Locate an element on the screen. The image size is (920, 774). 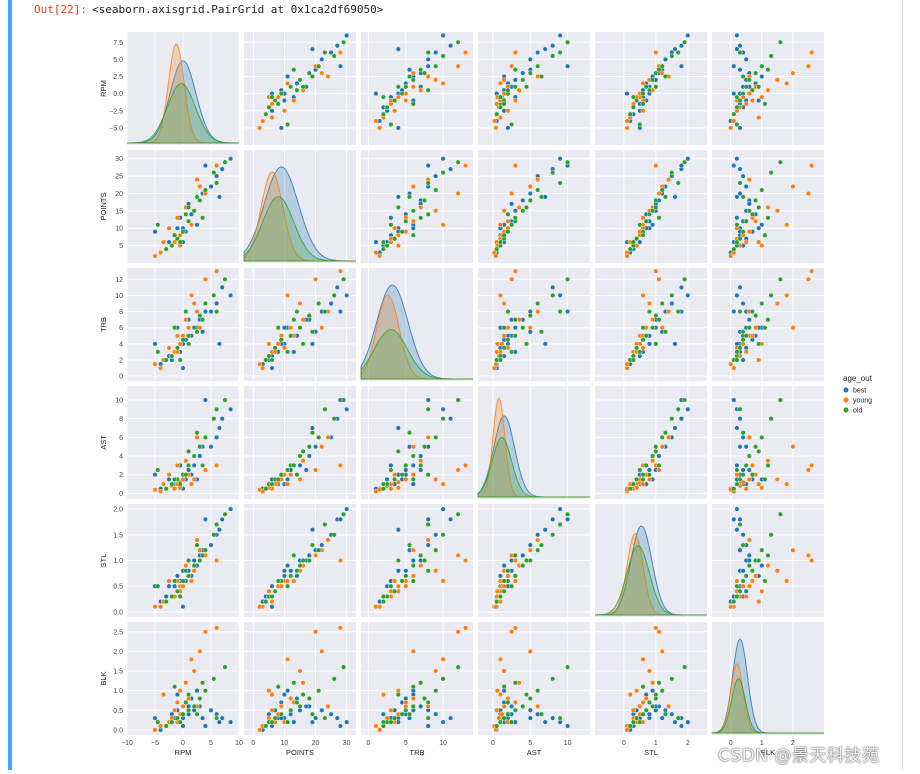
y-tick-label: 10 is located at coordinates (119, 229).